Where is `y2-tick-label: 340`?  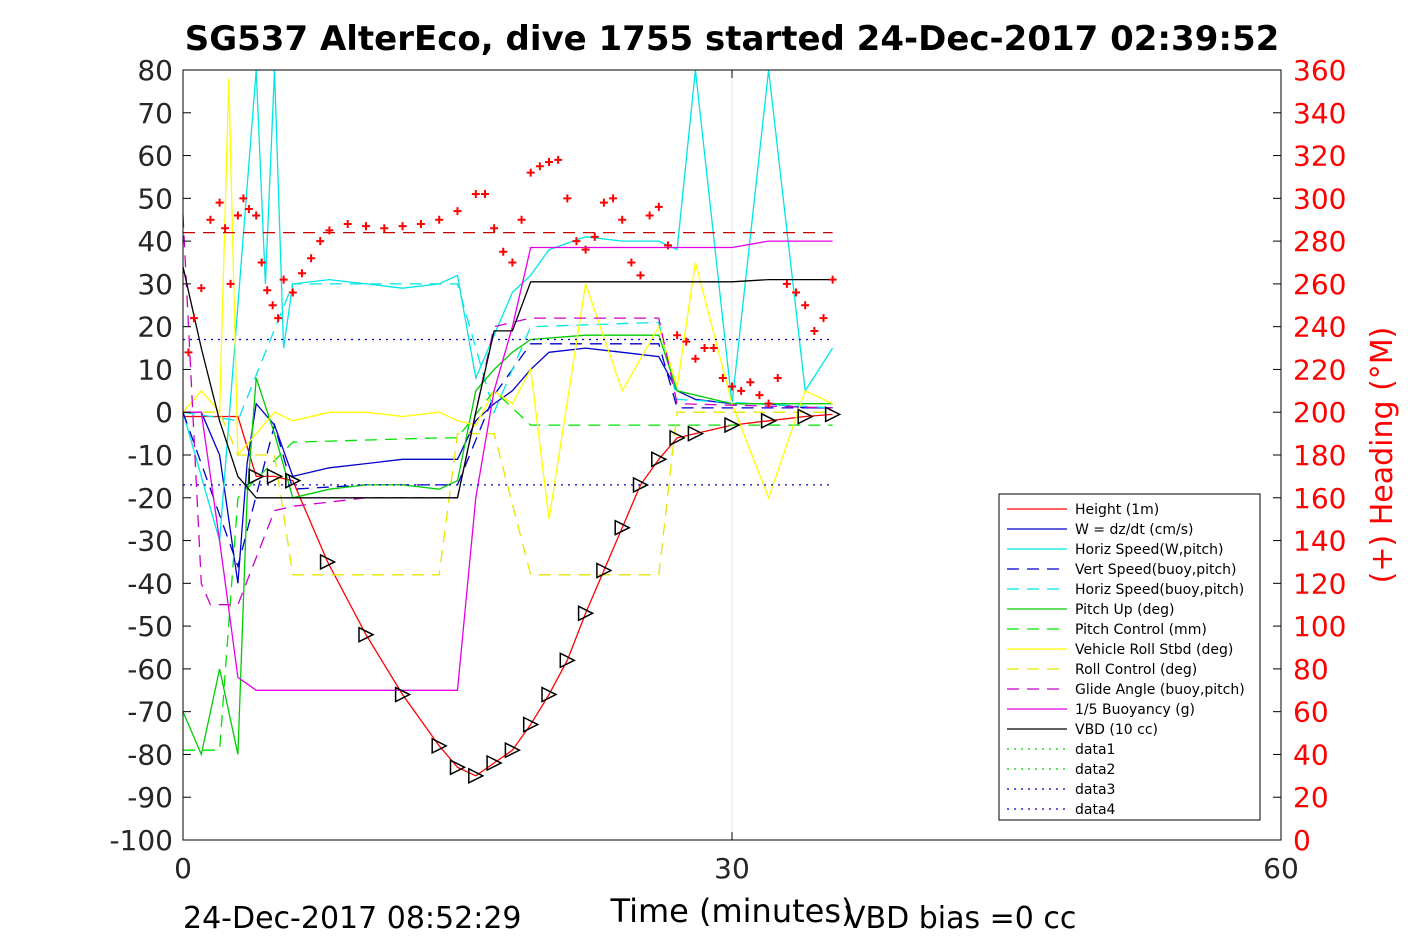
y2-tick-label: 340 is located at coordinates (1319, 113).